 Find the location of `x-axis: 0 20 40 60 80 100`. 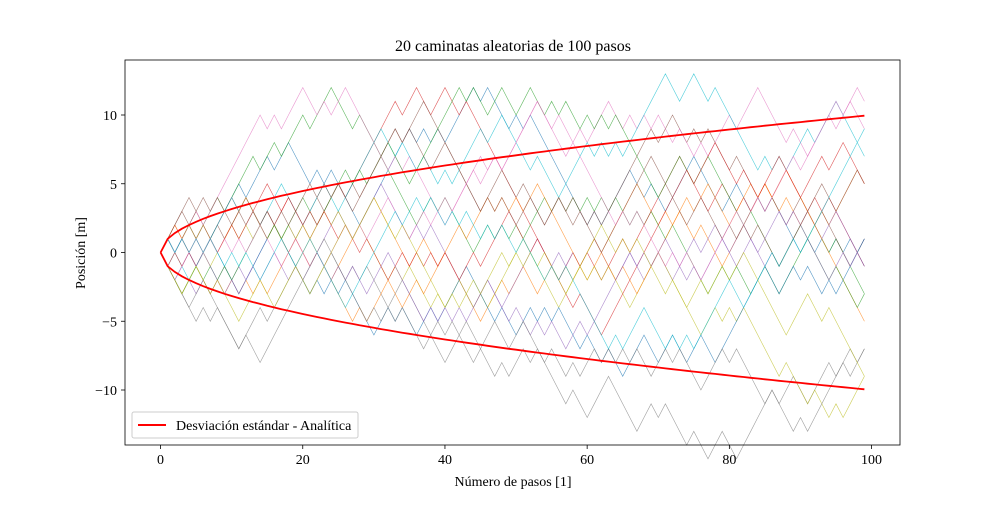

x-axis: 0 20 40 60 80 100 is located at coordinates (519, 456).